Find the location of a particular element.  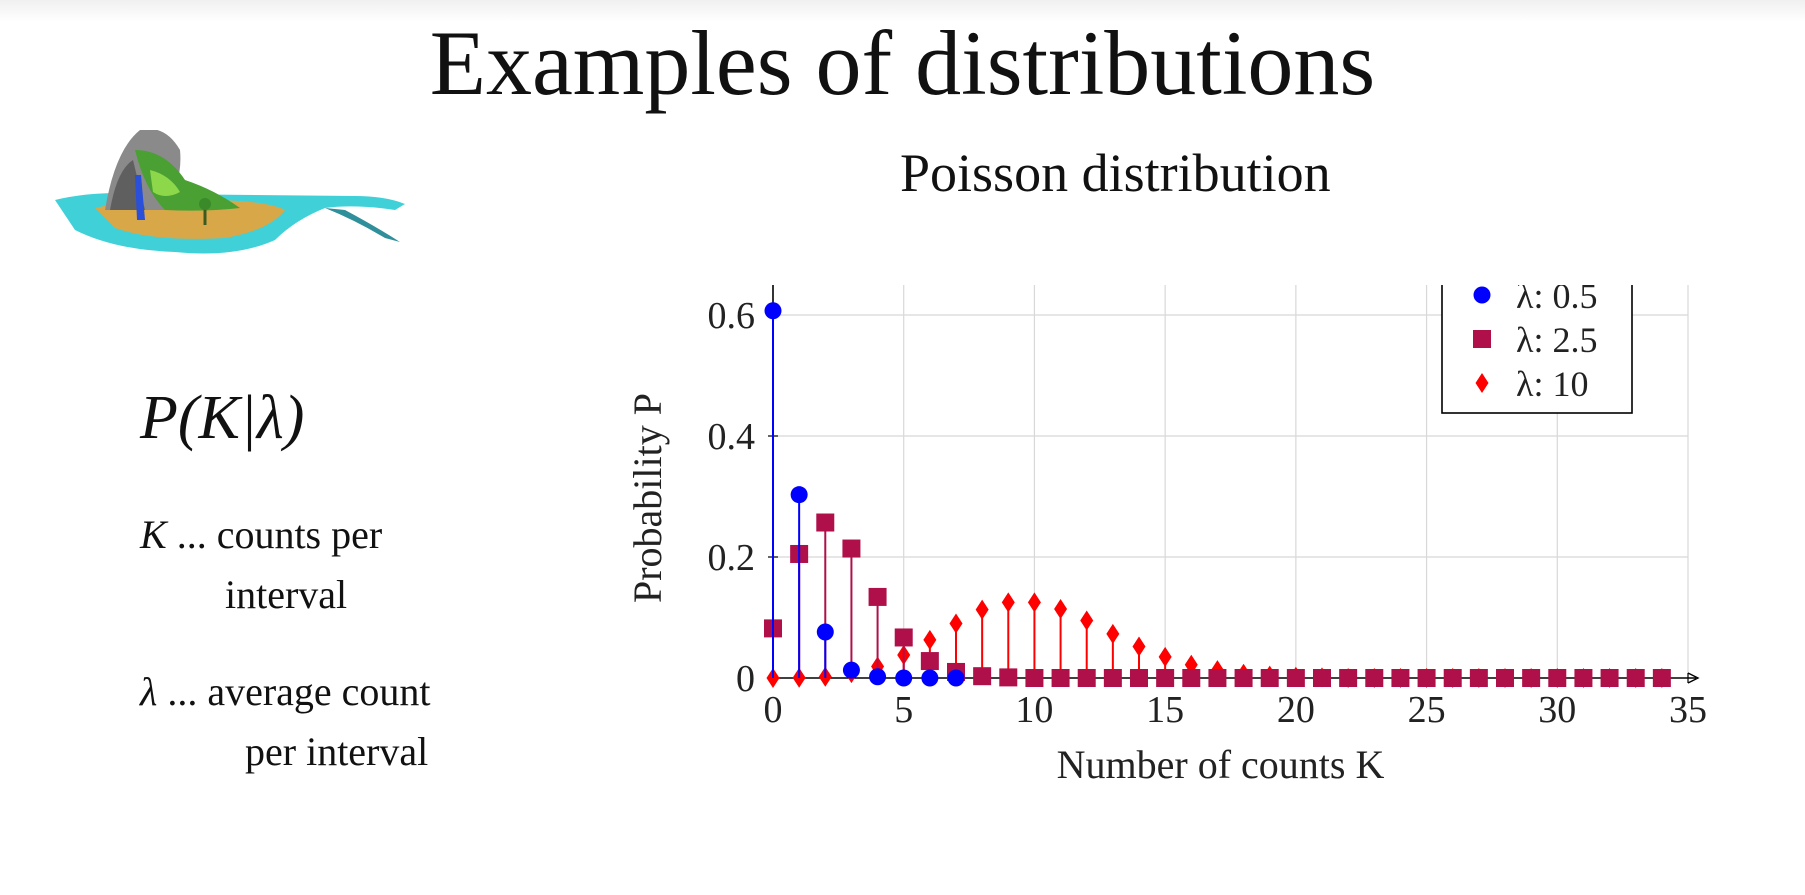

definition-k: K ... counts per interval is located at coordinates (350, 565).